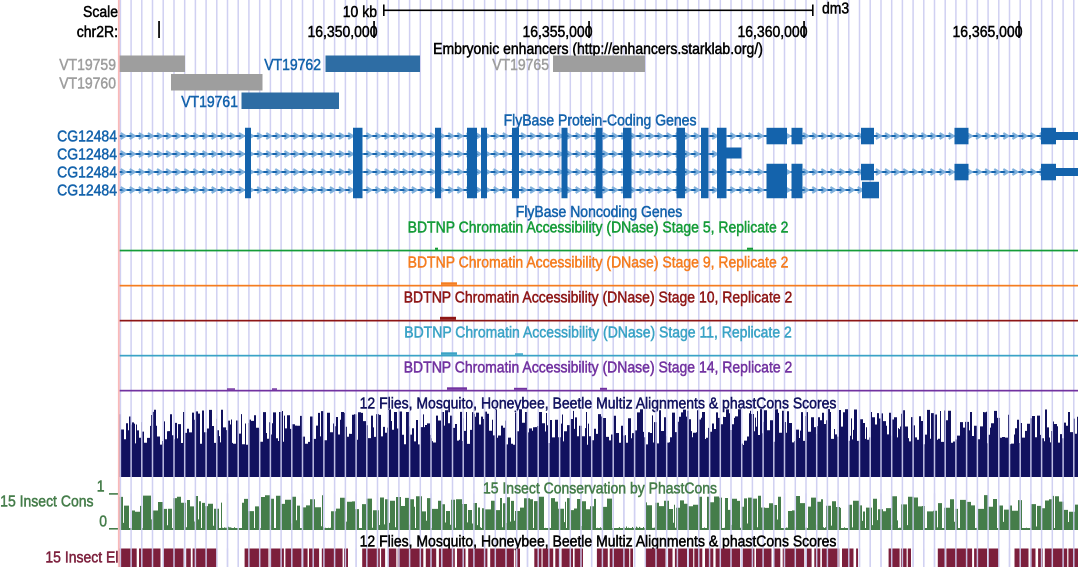  Describe the element at coordinates (342, 32) in the screenshot. I see `svg-text: 16,350,000` at that location.